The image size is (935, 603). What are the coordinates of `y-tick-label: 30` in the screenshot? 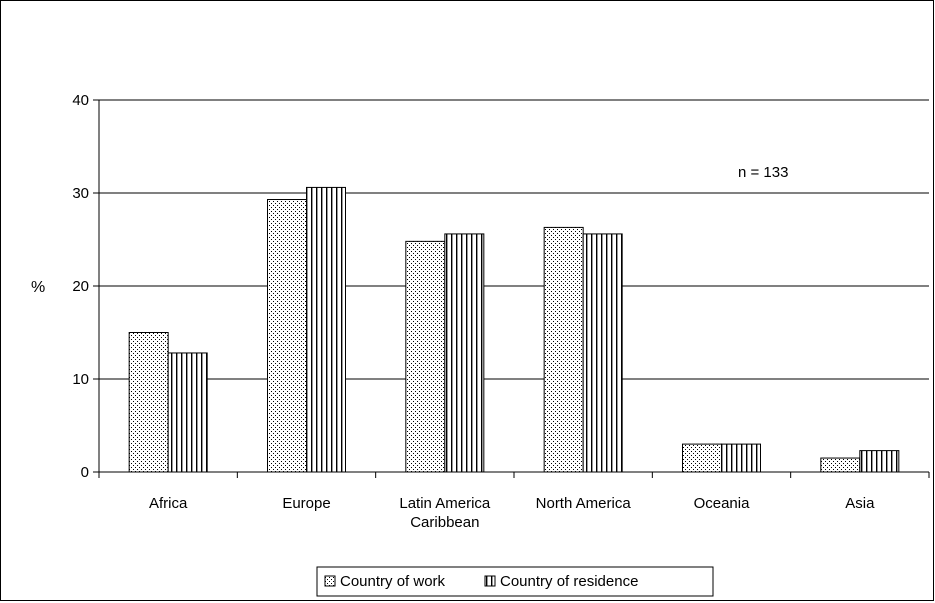 It's located at (80, 193).